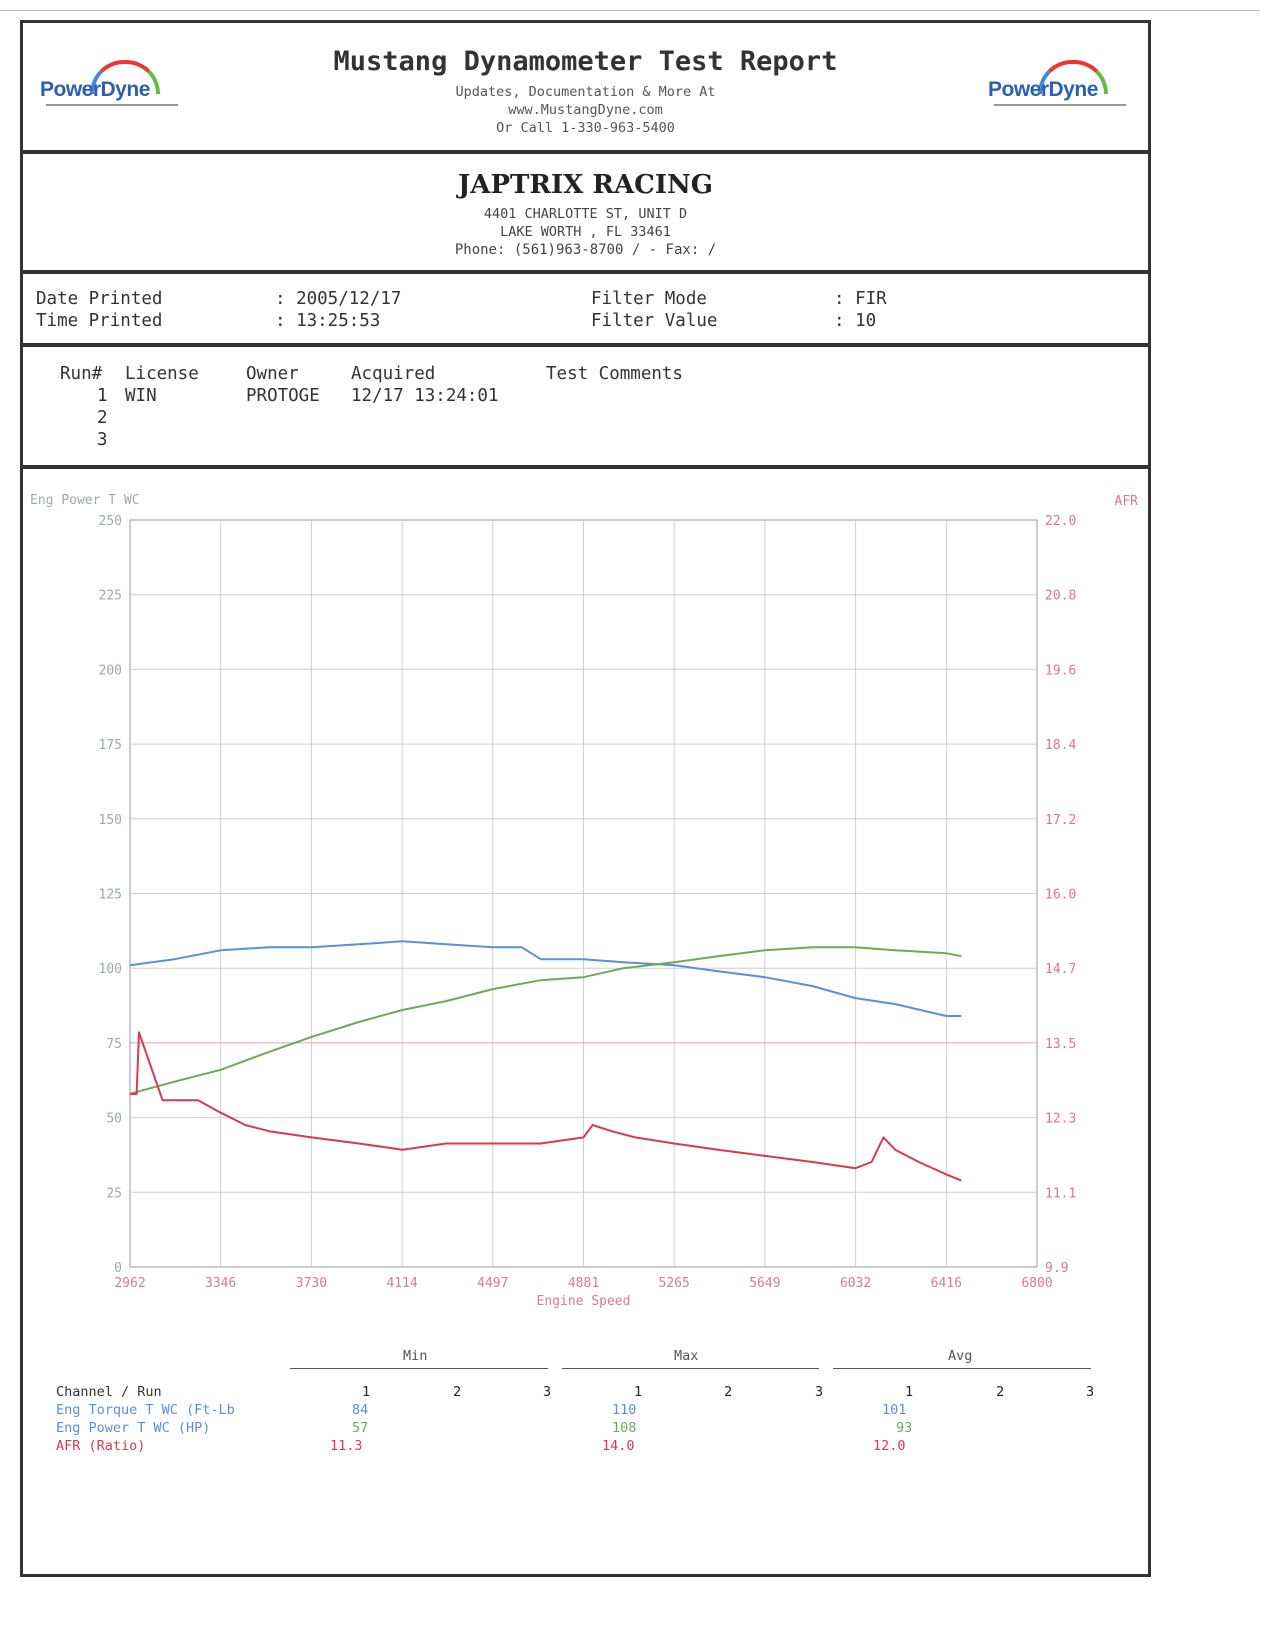 Image resolution: width=1273 pixels, height=1649 pixels. I want to click on y-right-tick-label: 19.6, so click(1060, 670).